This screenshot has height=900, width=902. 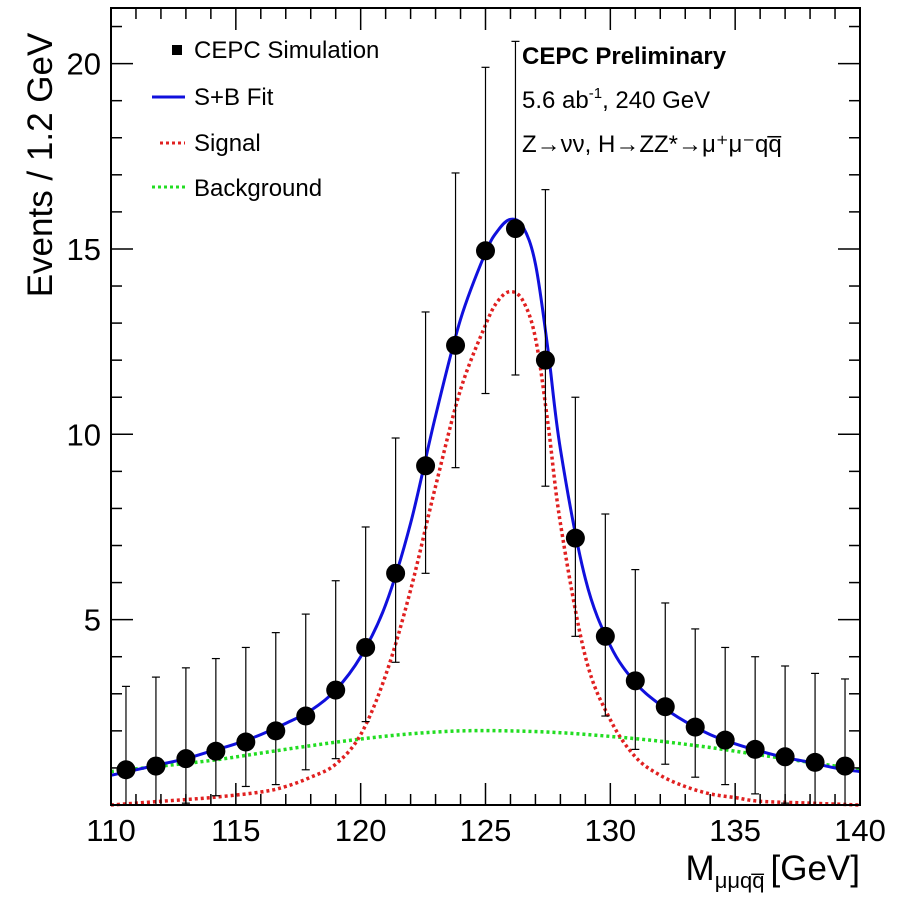 I want to click on y-tick-label: 20, so click(x=84, y=64).